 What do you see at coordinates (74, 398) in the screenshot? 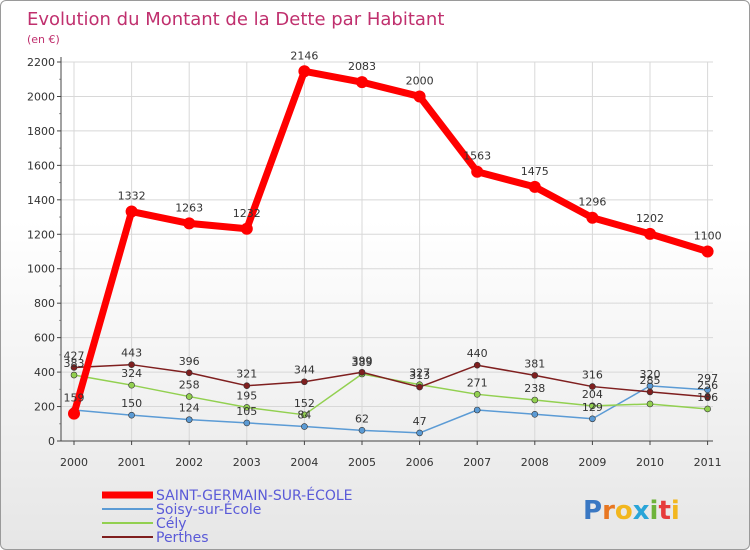
I see `data-label-saint-germain-sur-ecole: 159` at bounding box center [74, 398].